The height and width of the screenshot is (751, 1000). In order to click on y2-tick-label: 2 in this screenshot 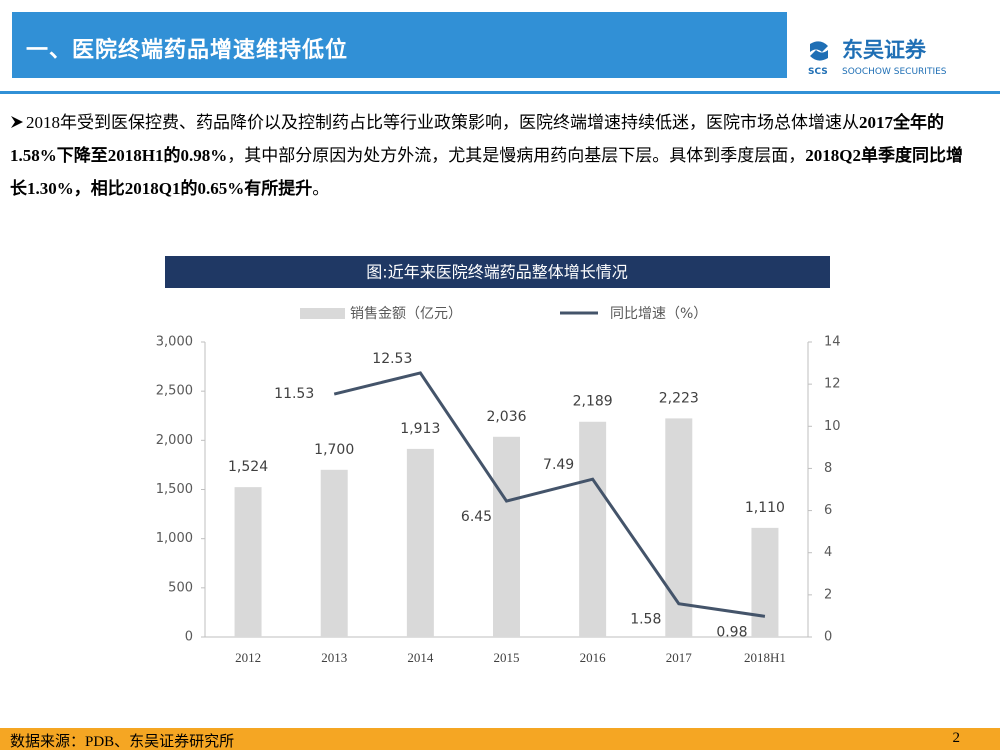, I will do `click(828, 594)`.